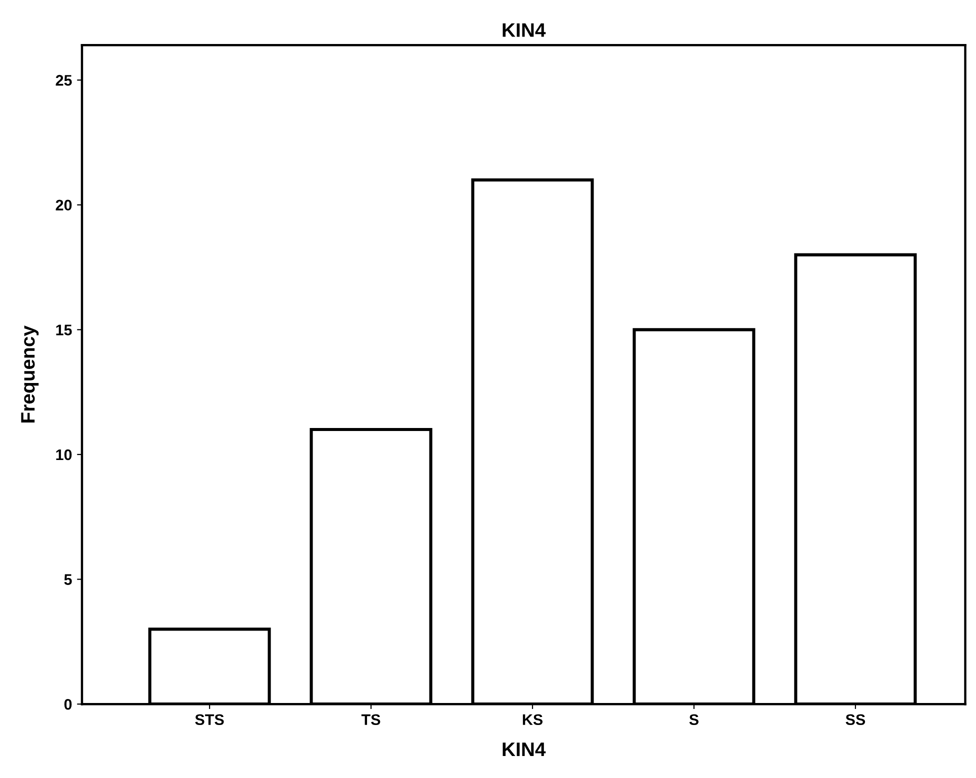  Describe the element at coordinates (64, 80) in the screenshot. I see `y-tick-label: 25` at that location.